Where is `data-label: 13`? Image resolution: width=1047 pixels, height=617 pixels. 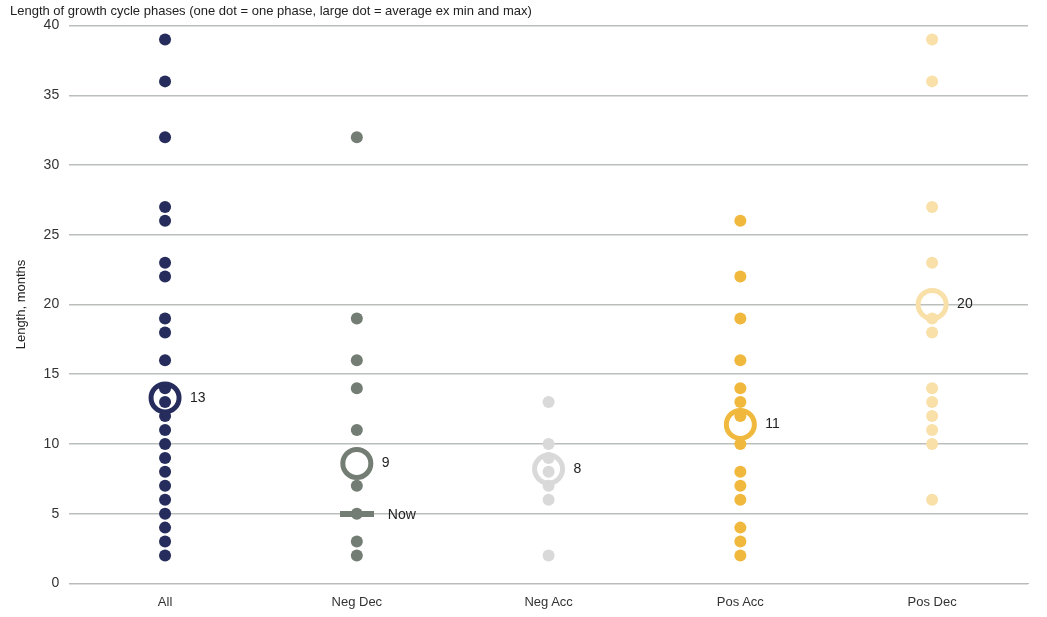 data-label: 13 is located at coordinates (198, 396).